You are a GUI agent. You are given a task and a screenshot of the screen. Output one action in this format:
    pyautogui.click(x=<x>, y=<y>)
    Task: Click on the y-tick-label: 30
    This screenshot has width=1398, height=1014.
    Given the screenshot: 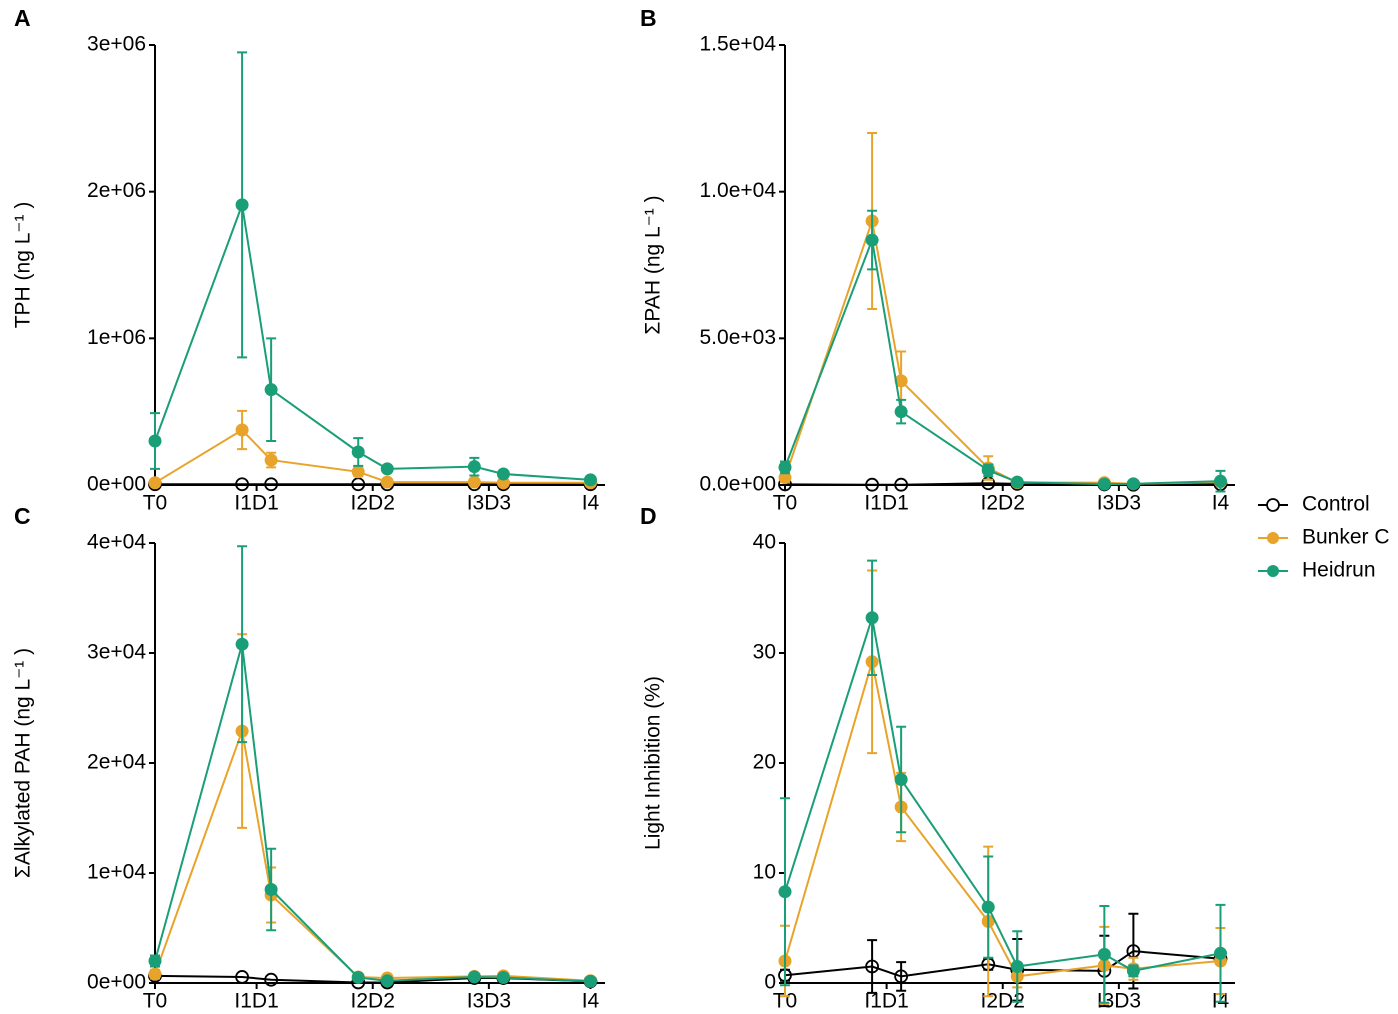 What is the action you would take?
    pyautogui.click(x=764, y=652)
    